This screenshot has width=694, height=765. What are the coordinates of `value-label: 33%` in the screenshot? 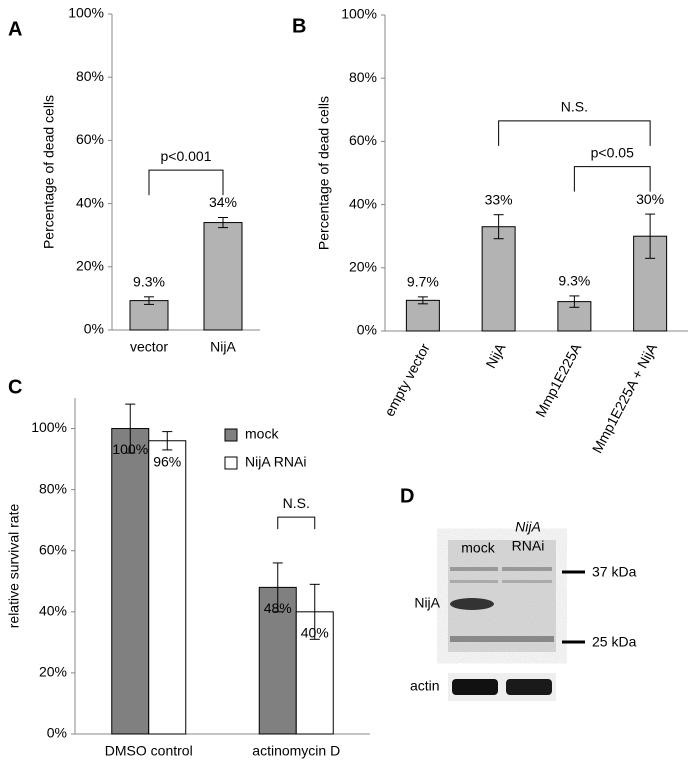 It's located at (499, 199).